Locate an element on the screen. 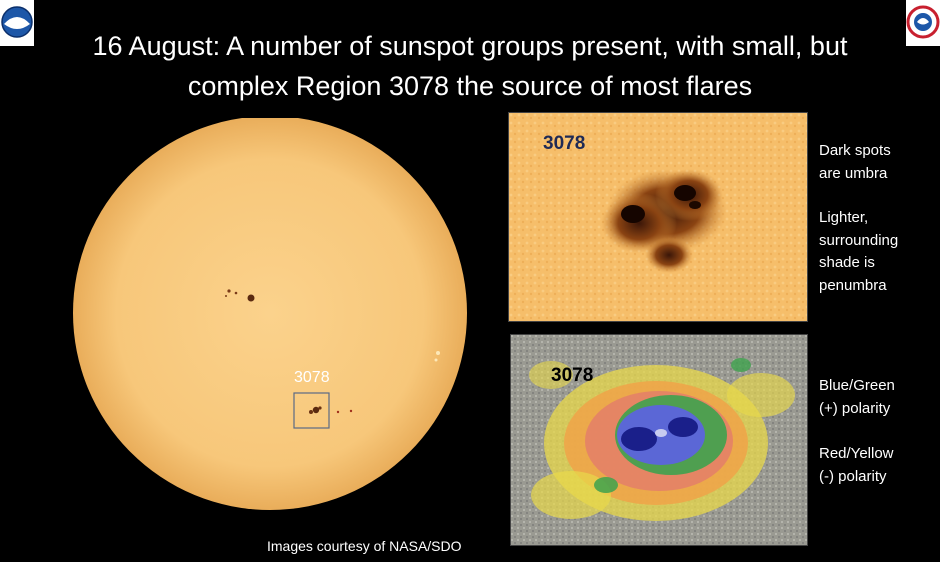  noaa-logo is located at coordinates (17, 23).